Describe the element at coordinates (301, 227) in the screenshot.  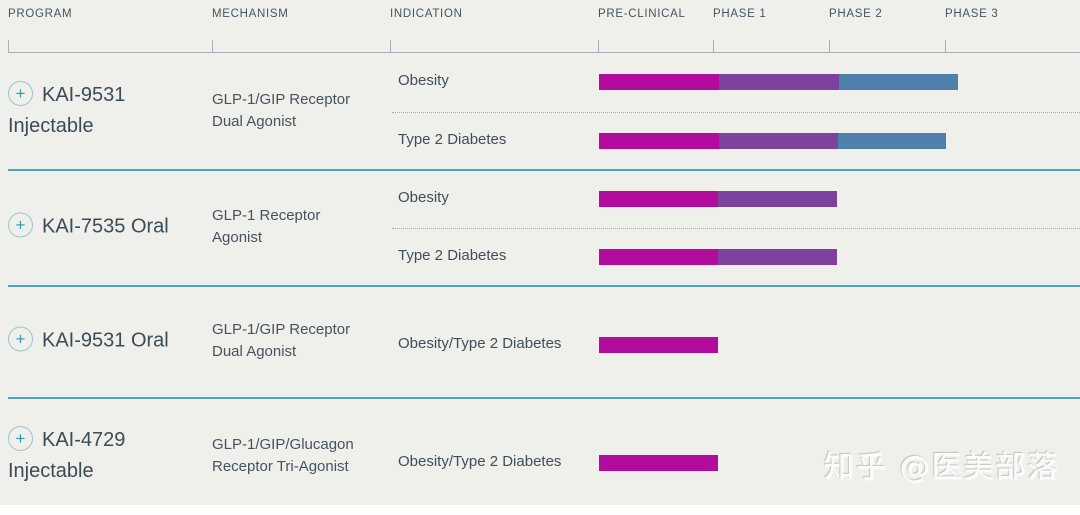
I see `mechanism-cell: GLP-1 Receptor Agonist` at that location.